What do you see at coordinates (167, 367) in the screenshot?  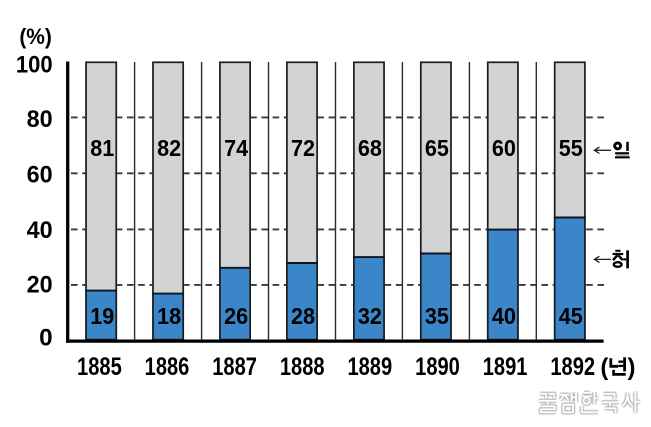 I see `svg-text: 1886` at bounding box center [167, 367].